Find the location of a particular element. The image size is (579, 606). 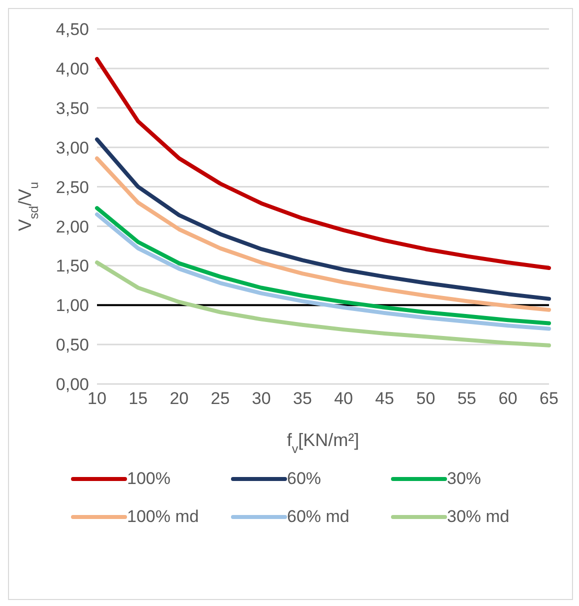

legend-label: 30% is located at coordinates (464, 479).